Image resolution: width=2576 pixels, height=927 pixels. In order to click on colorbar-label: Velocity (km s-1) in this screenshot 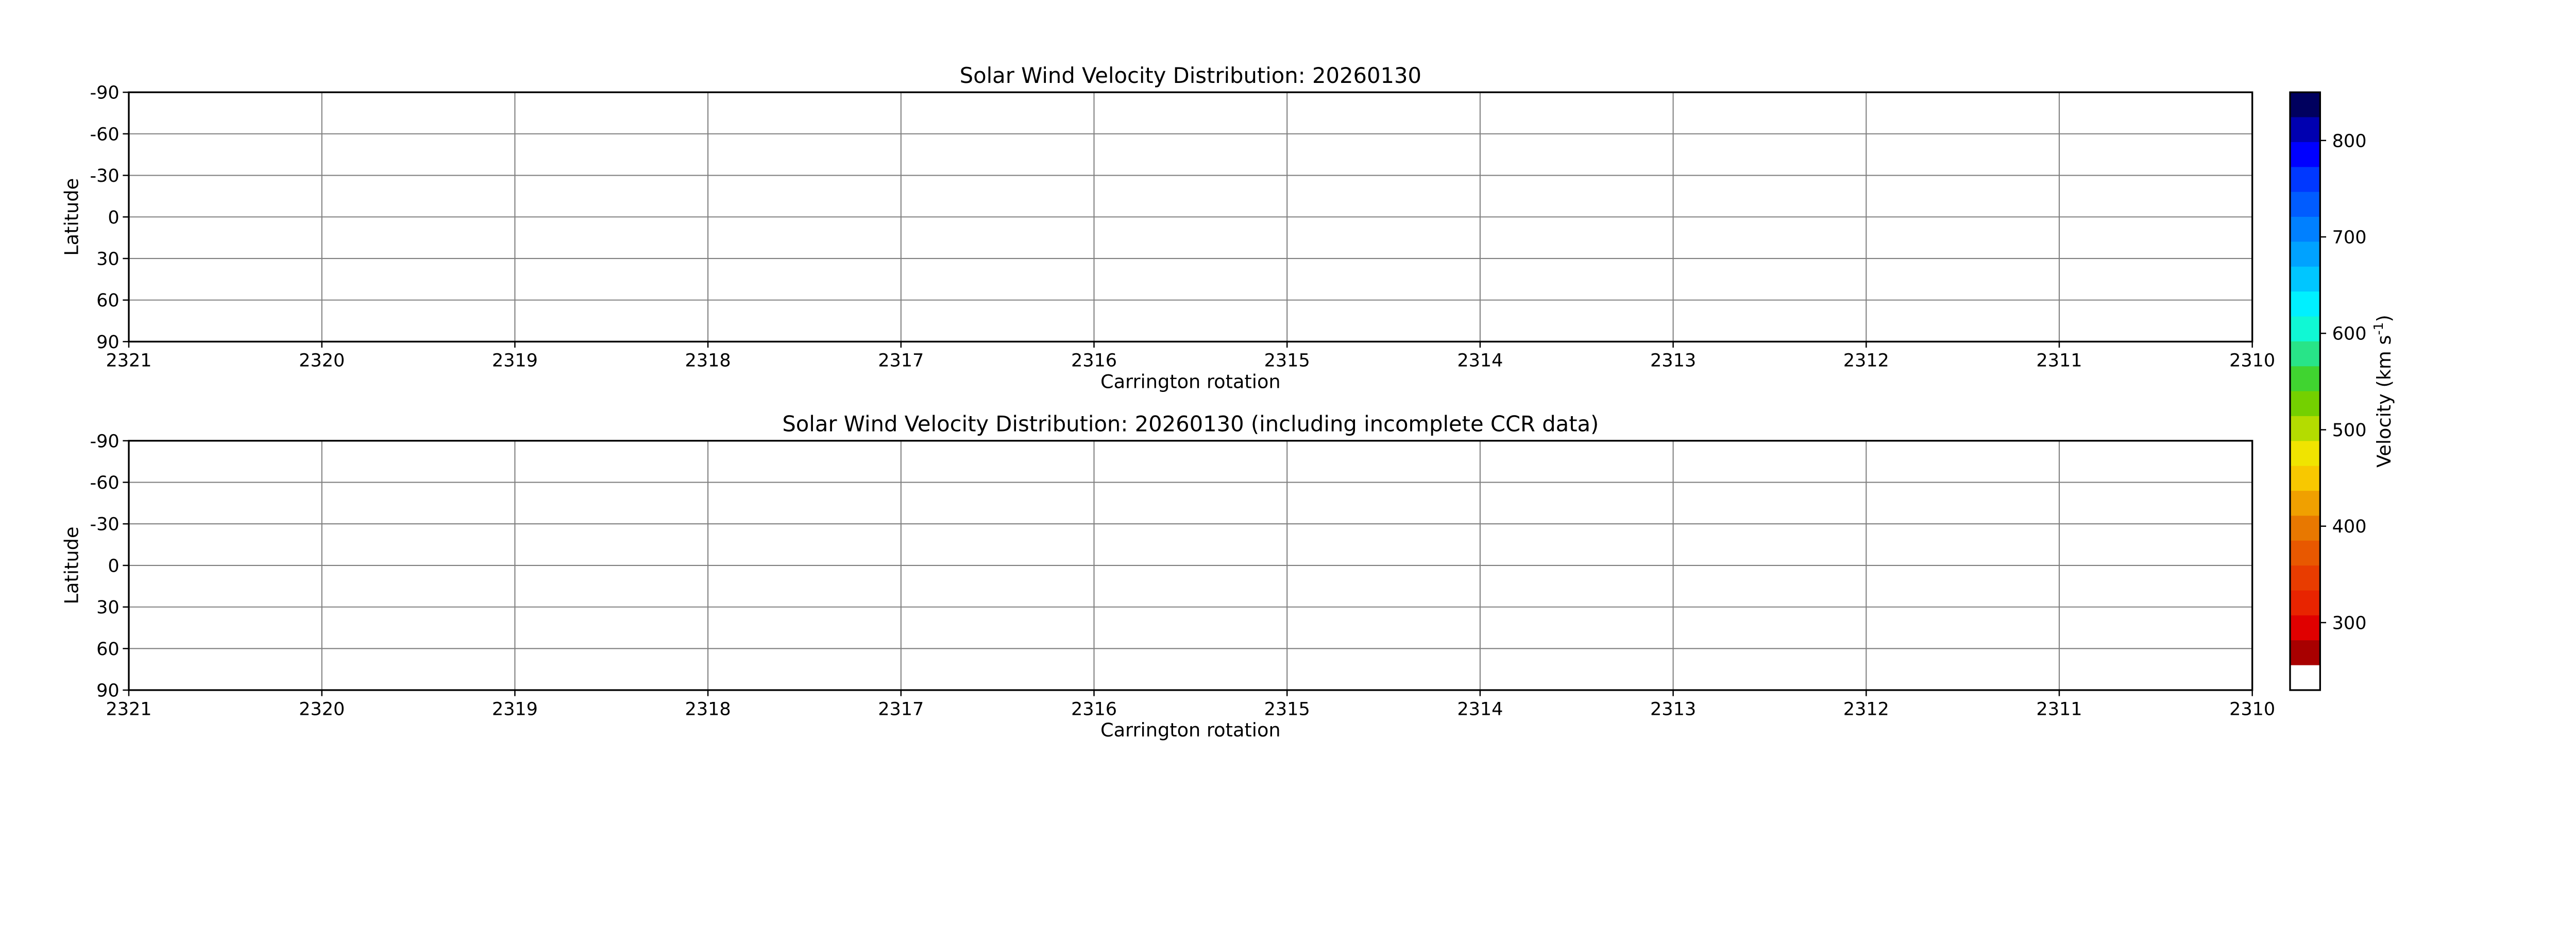, I will do `click(2383, 391)`.